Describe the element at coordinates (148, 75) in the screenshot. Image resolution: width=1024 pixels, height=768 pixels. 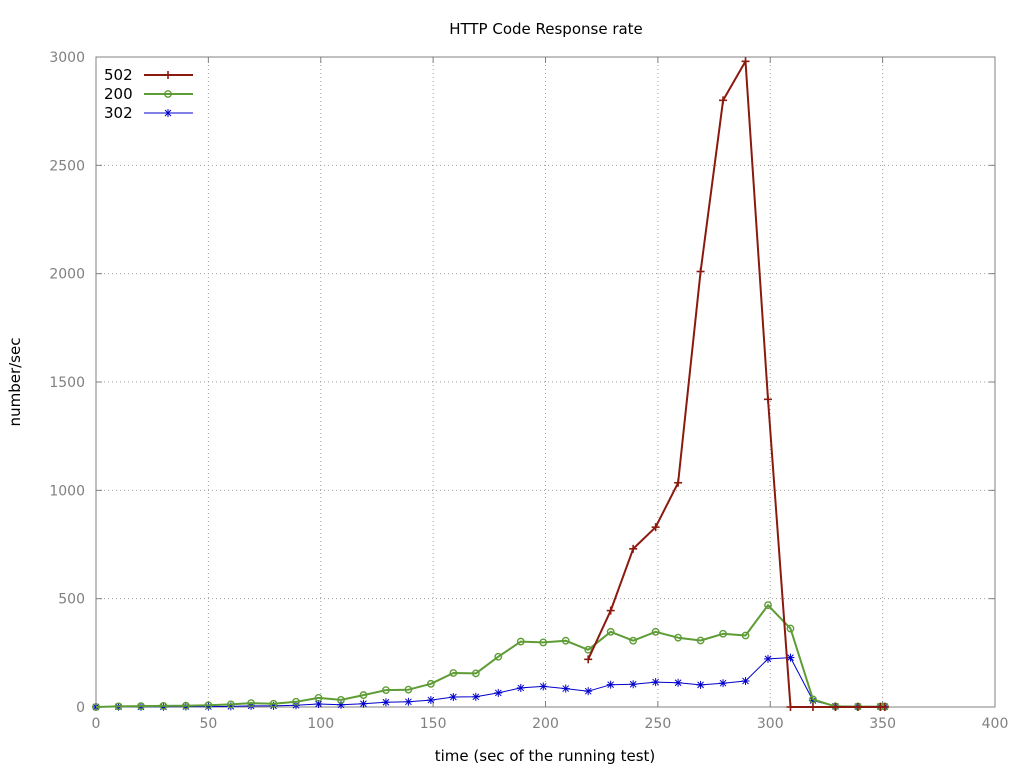
I see `legend-item-502: 502` at that location.